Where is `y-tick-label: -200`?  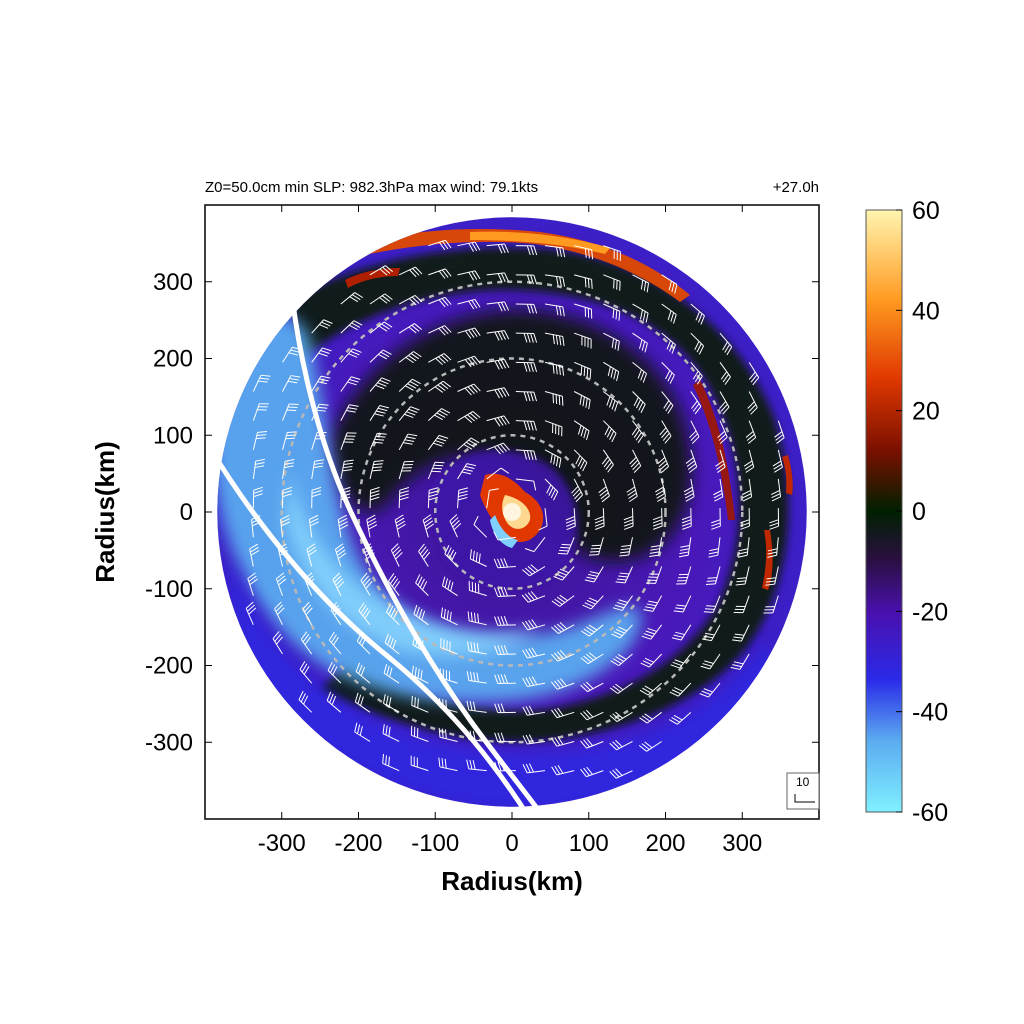 y-tick-label: -200 is located at coordinates (169, 666).